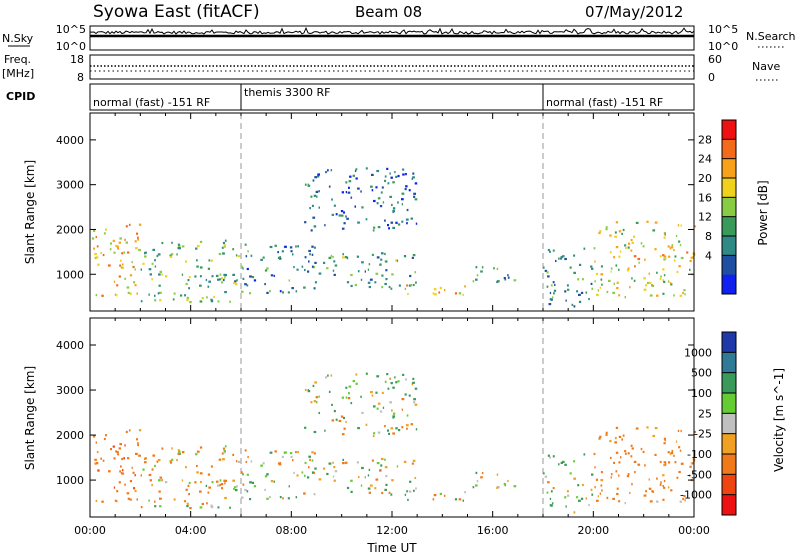  Describe the element at coordinates (392, 67) in the screenshot. I see `freq-panel-frame` at that location.